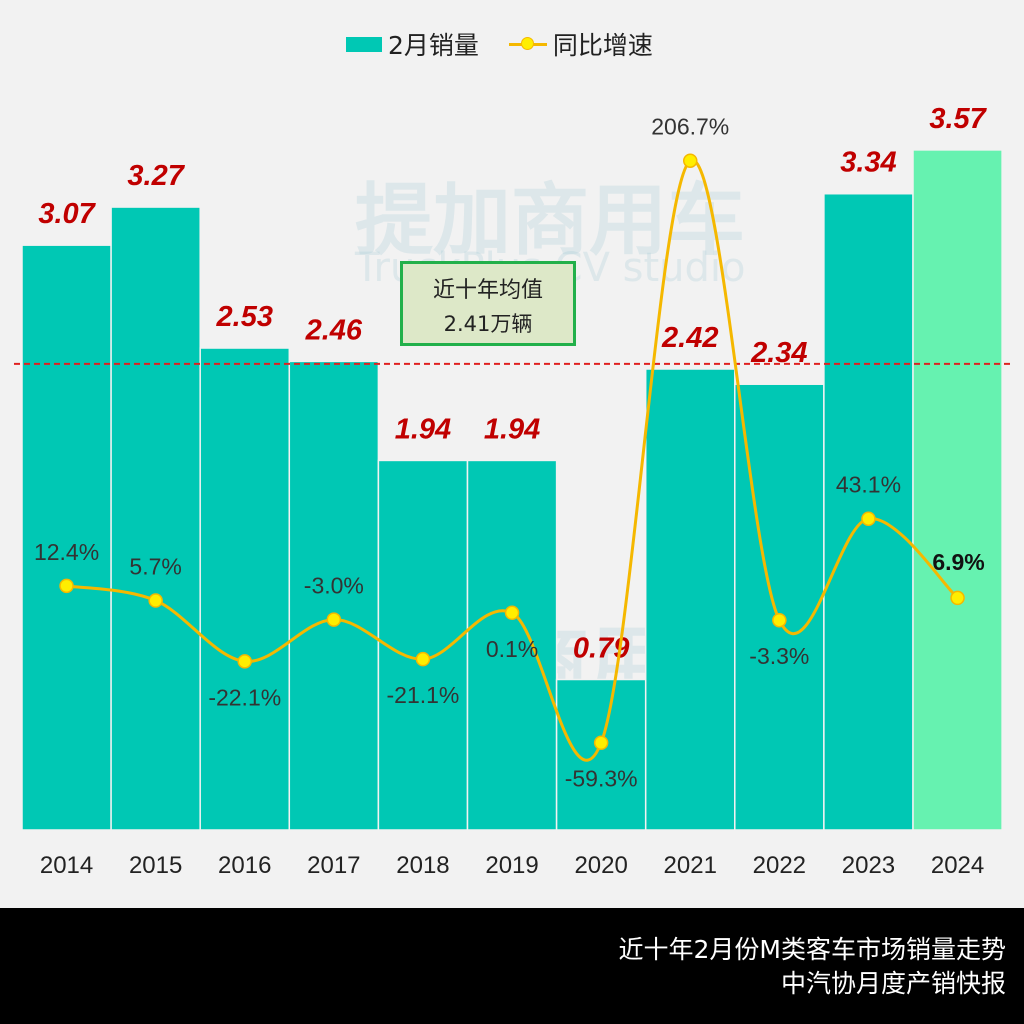  I want to click on growth-value-label: 43.1%, so click(868, 485).